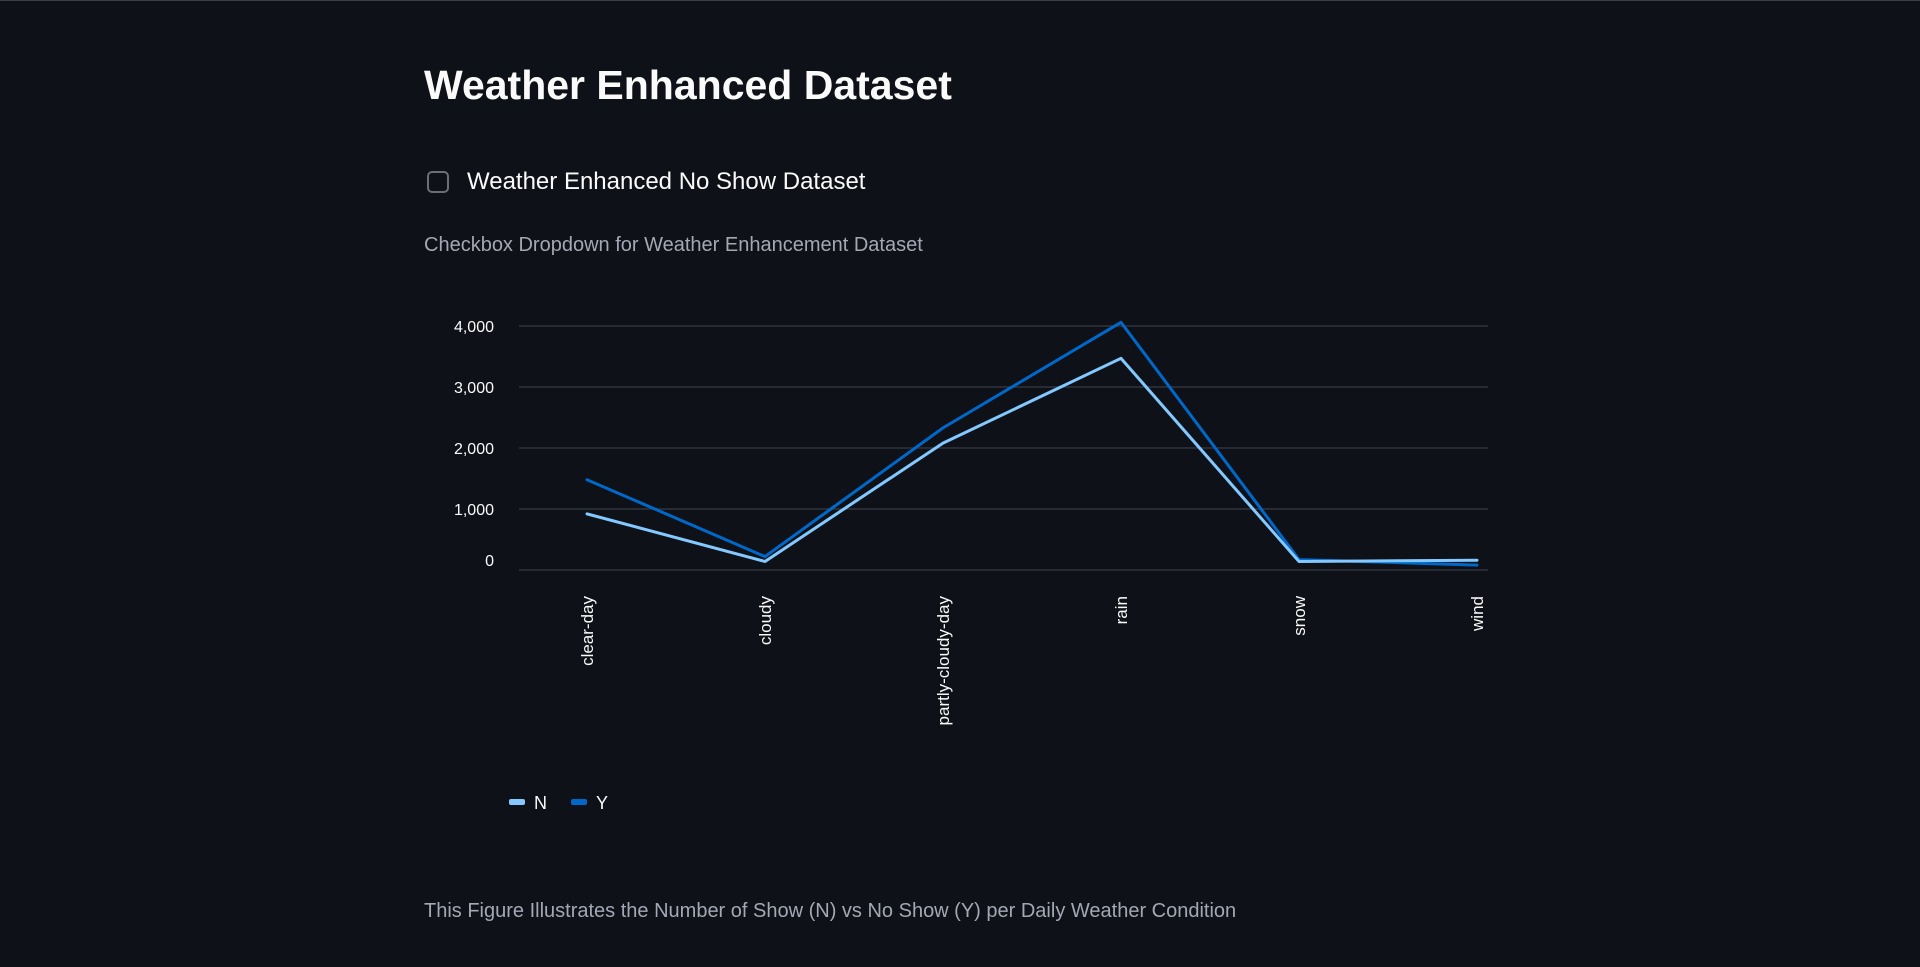 This screenshot has height=967, width=1920. Describe the element at coordinates (474, 388) in the screenshot. I see `y-tick-label: 3,000` at that location.